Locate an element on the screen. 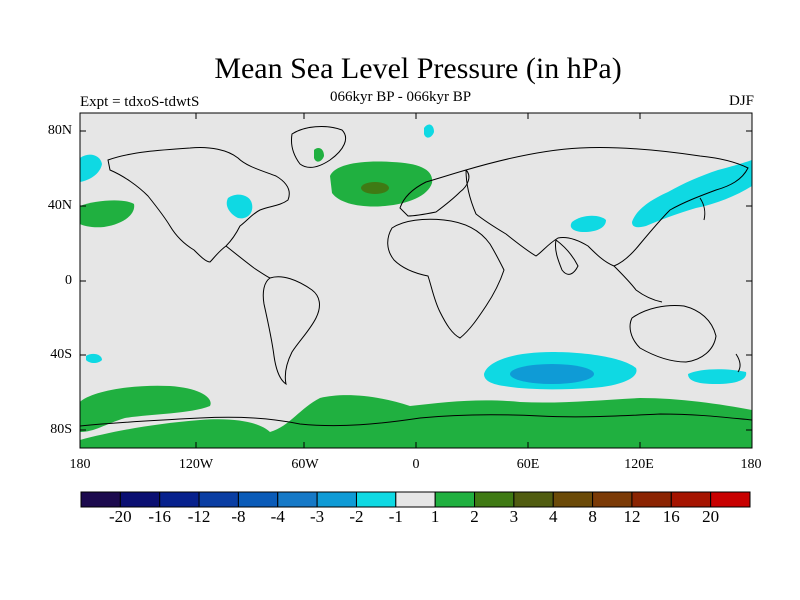  colorbar-label: -20 is located at coordinates (120, 516).